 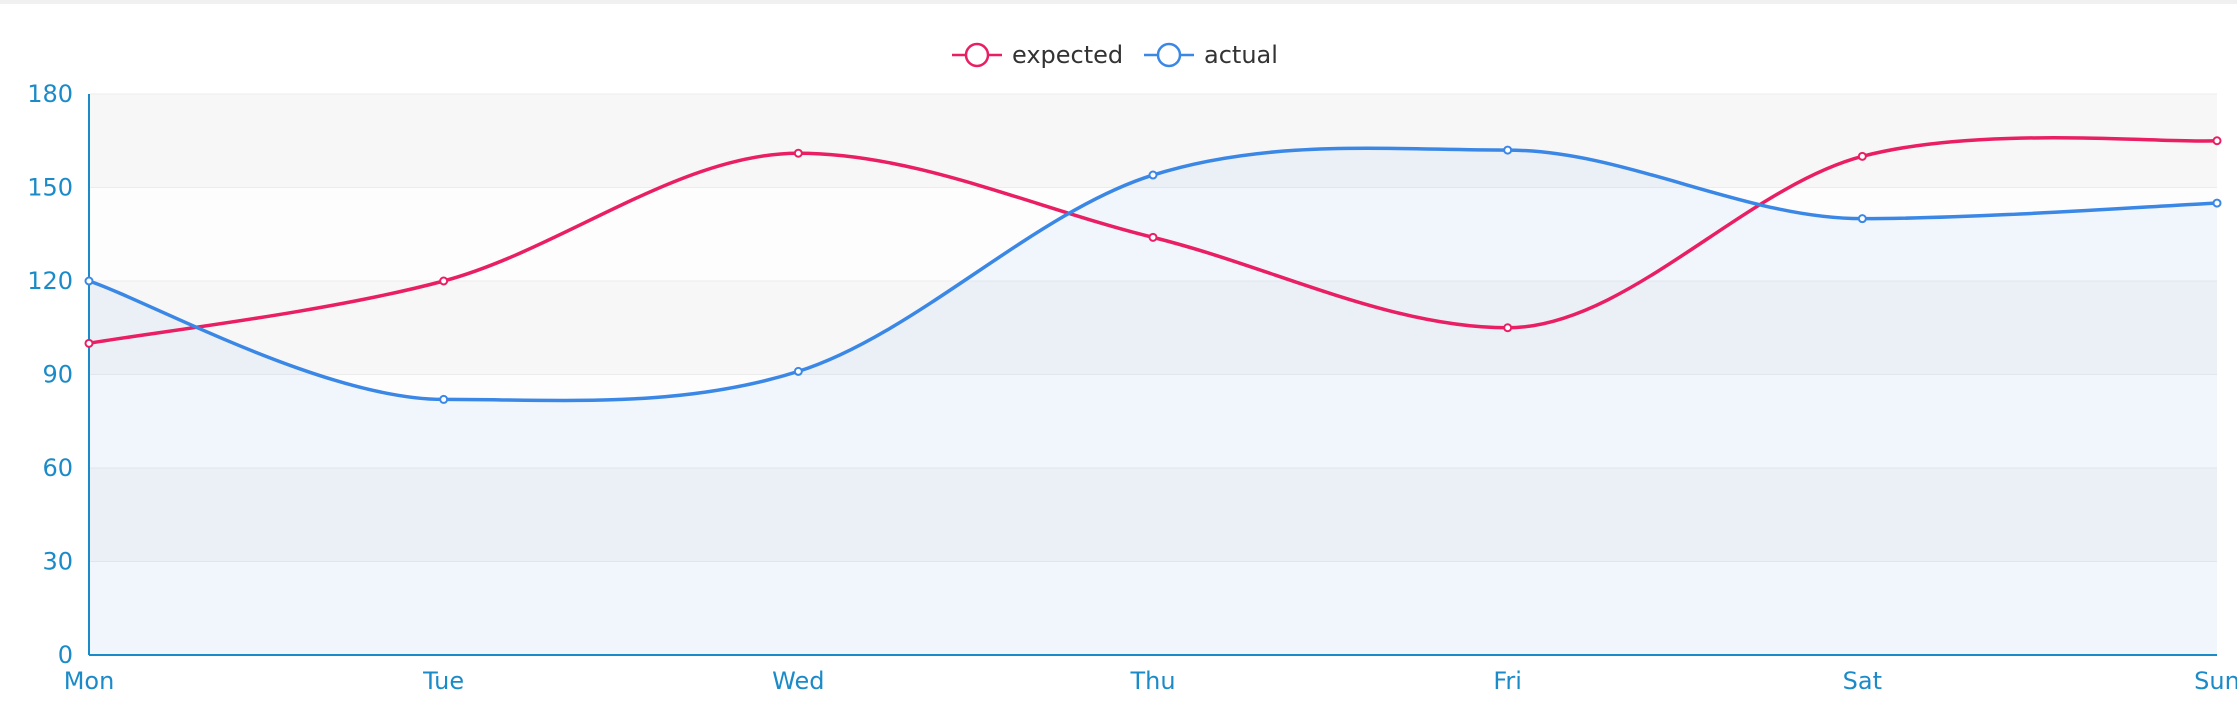 I want to click on x-tick-label: Thu, so click(x=1152, y=681).